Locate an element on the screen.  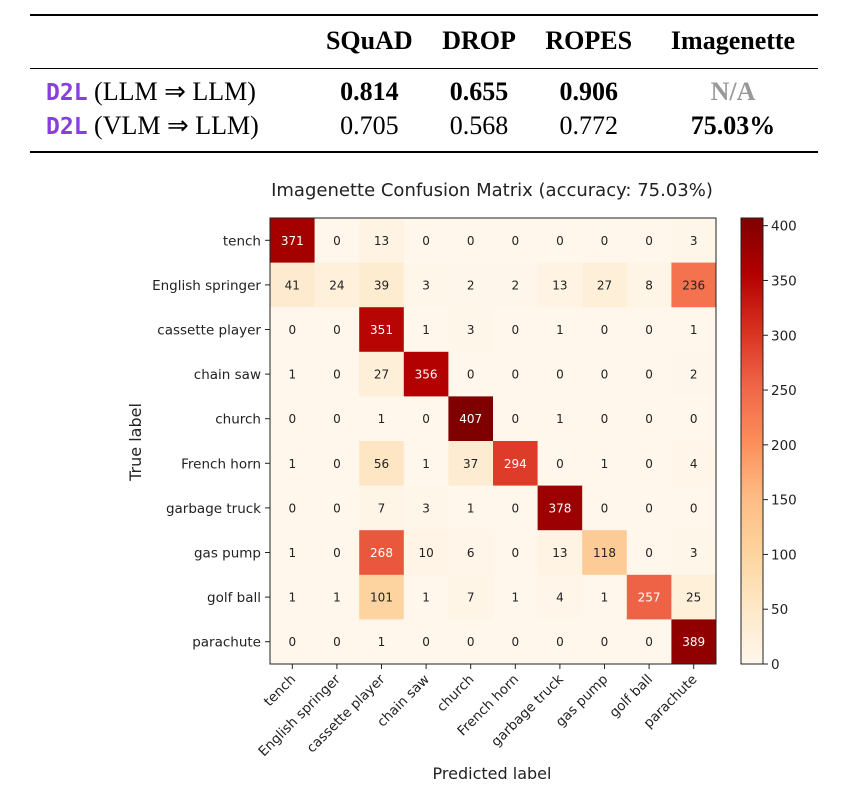
cell-value-label: 7 is located at coordinates (471, 598).